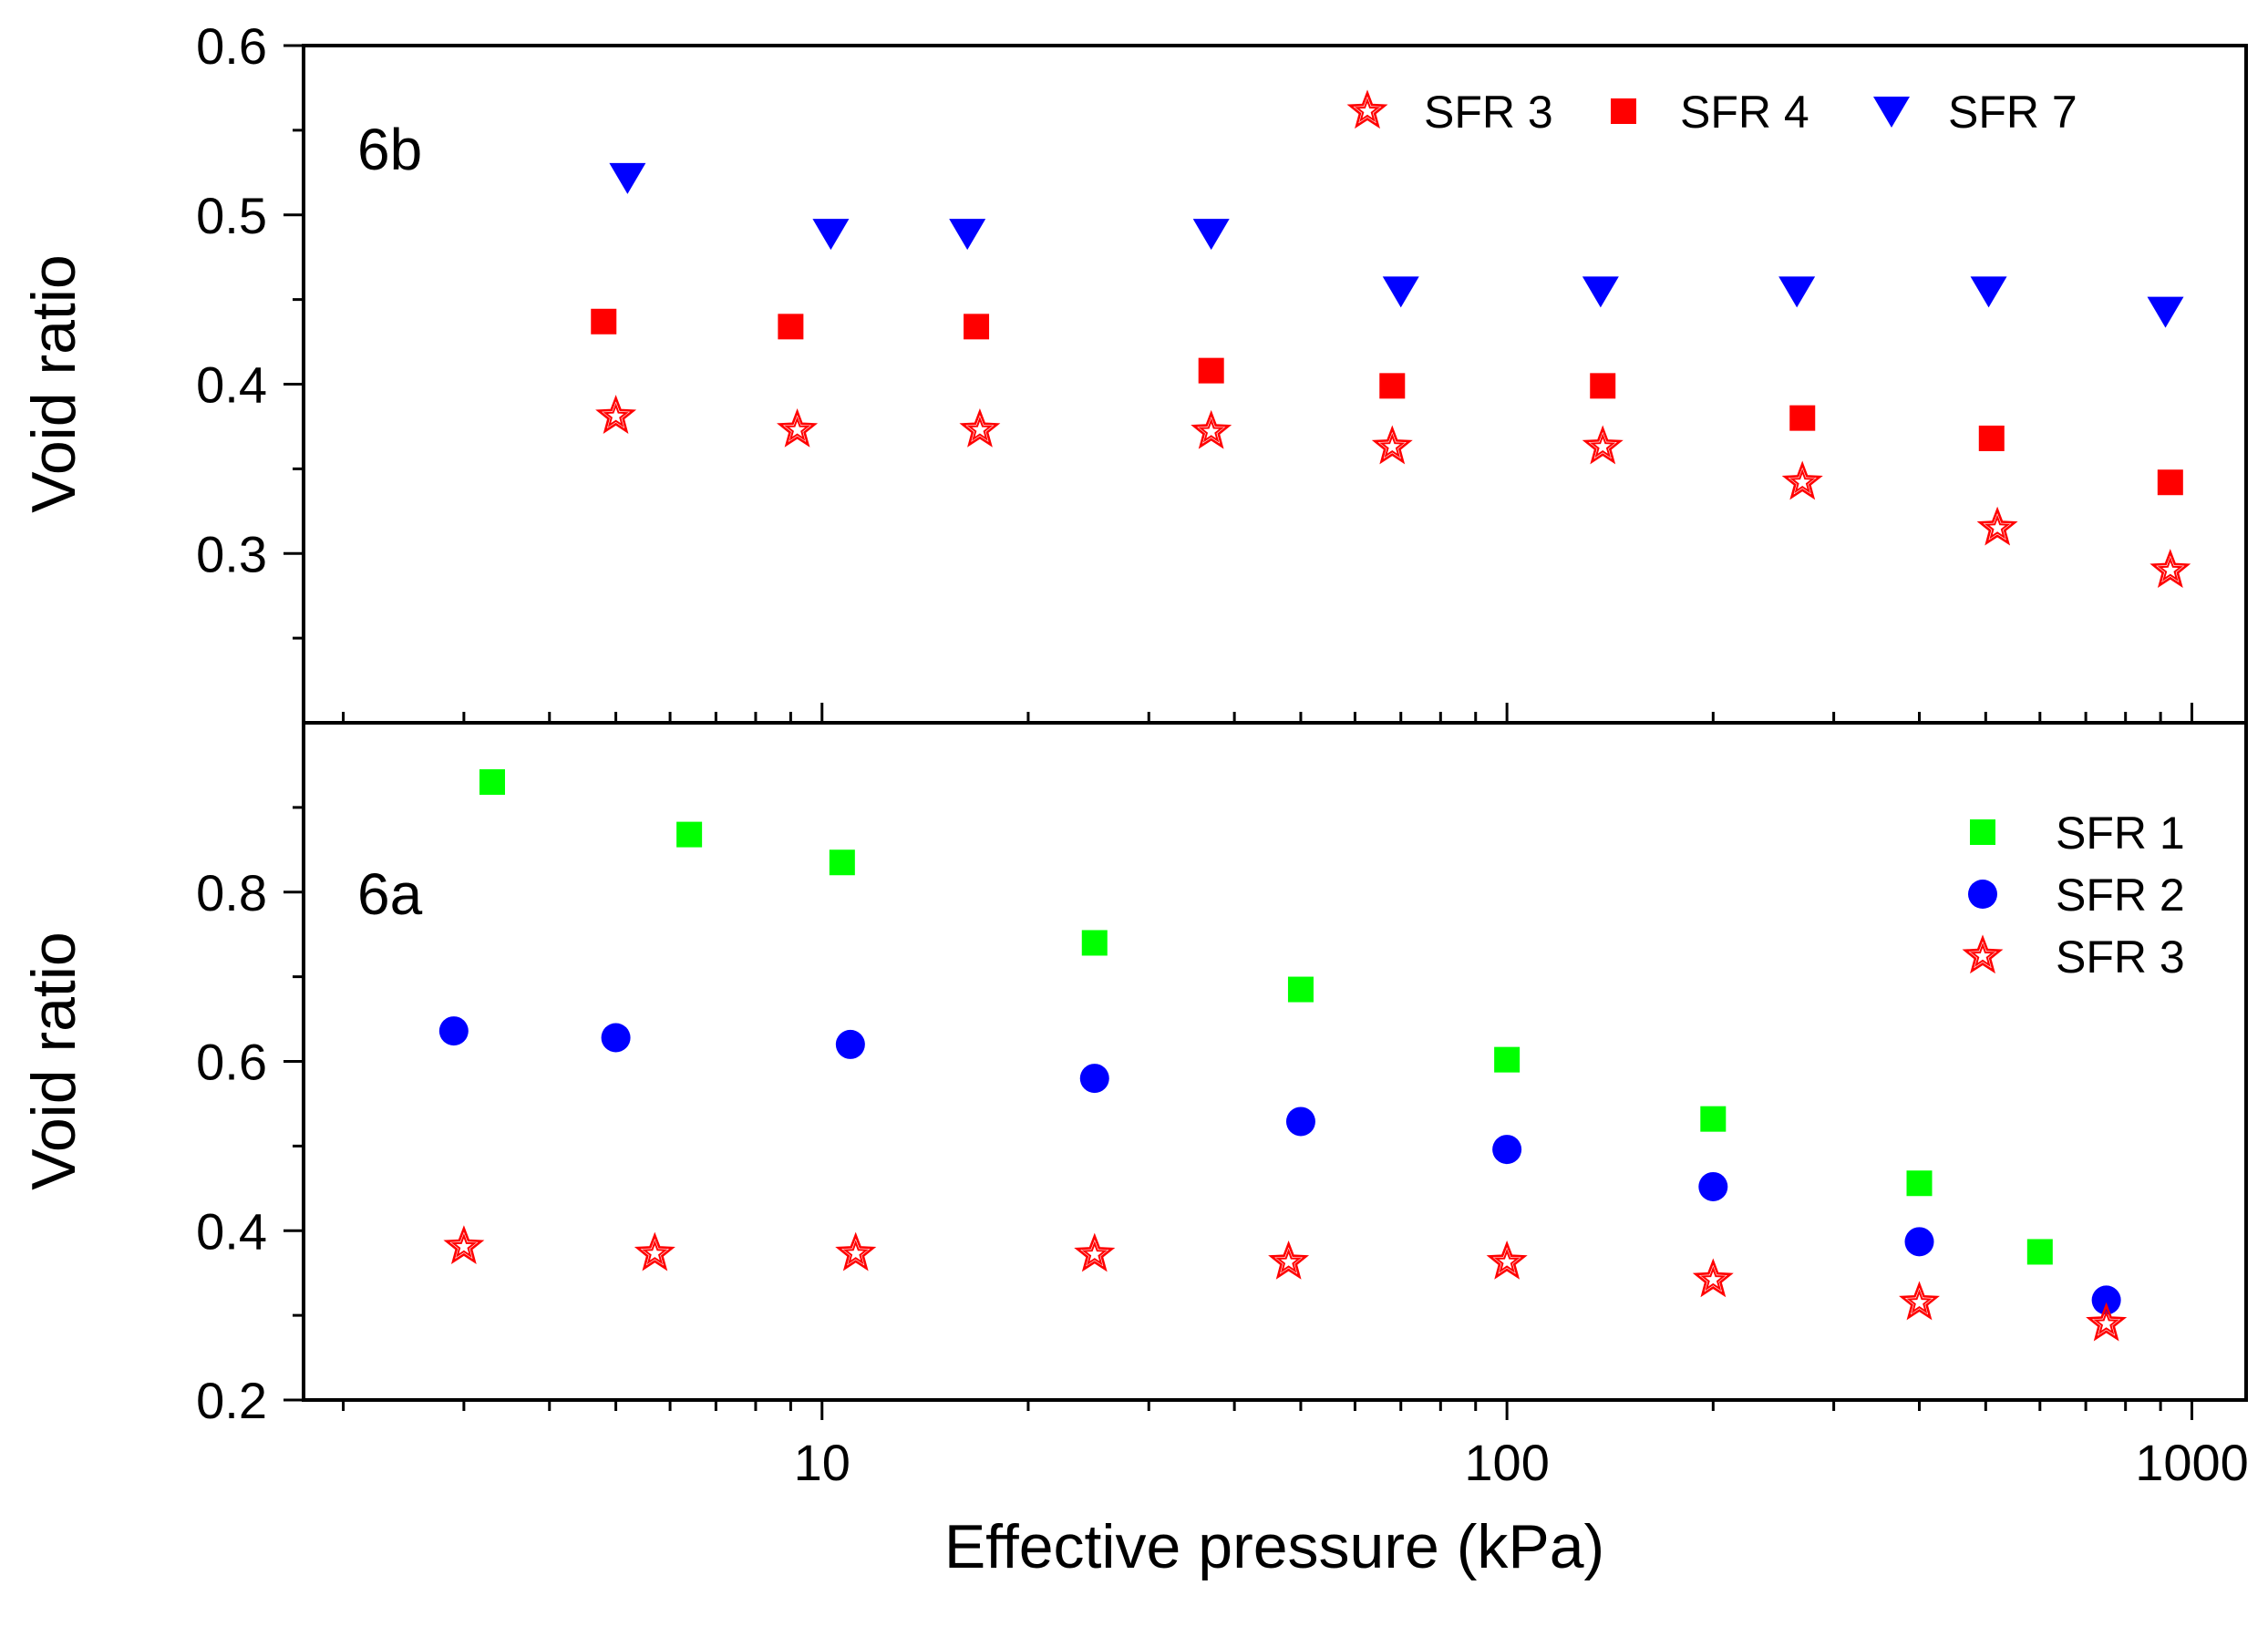 The image size is (2268, 1647). I want to click on y-axis-6a: 0.2 0.4 0.6 0.8, so click(250, 1117).